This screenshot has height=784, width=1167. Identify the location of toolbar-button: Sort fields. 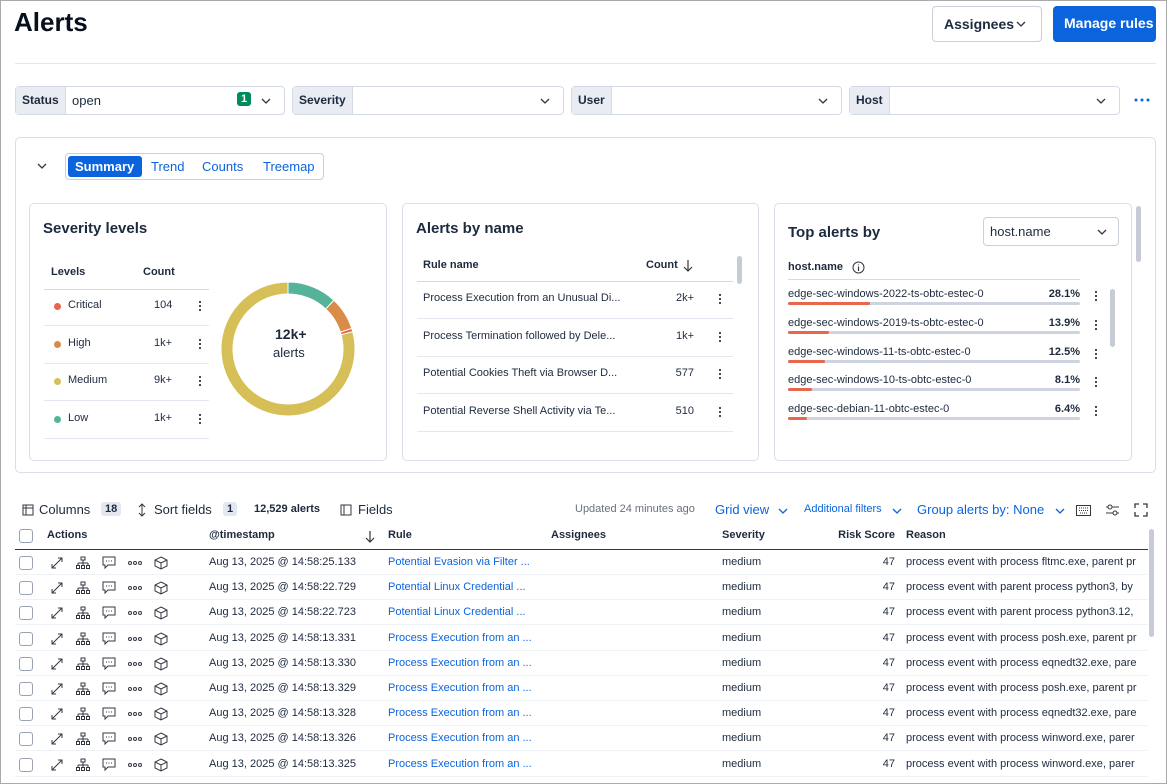
(183, 509).